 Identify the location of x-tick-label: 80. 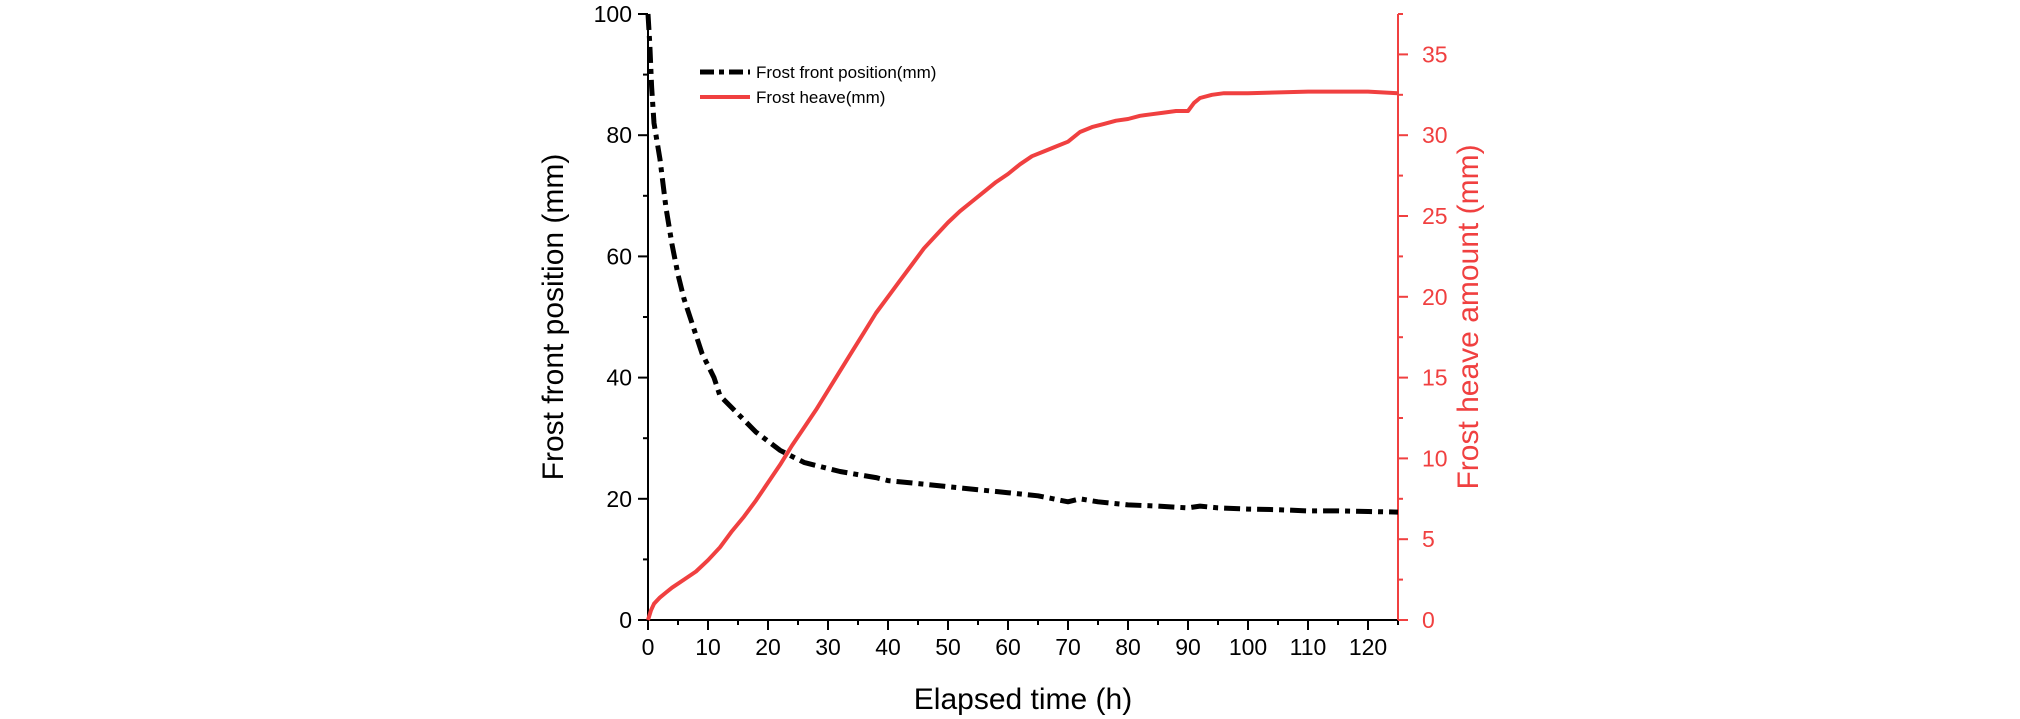
(1128, 647).